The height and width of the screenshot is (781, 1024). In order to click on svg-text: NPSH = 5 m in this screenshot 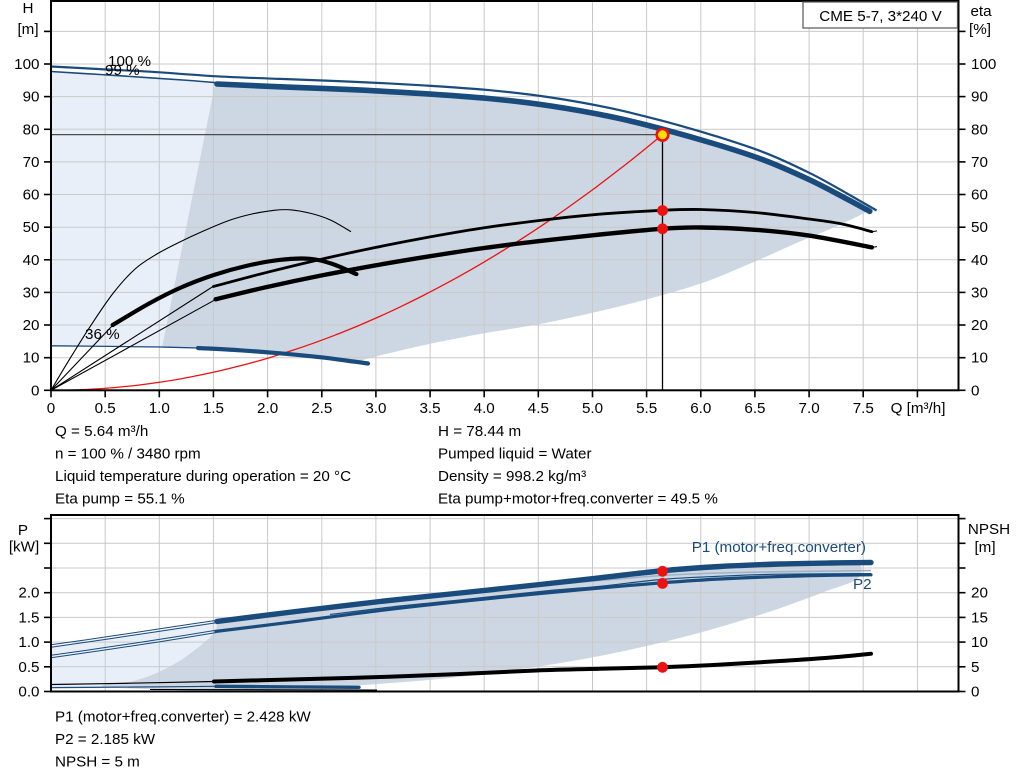, I will do `click(97, 762)`.